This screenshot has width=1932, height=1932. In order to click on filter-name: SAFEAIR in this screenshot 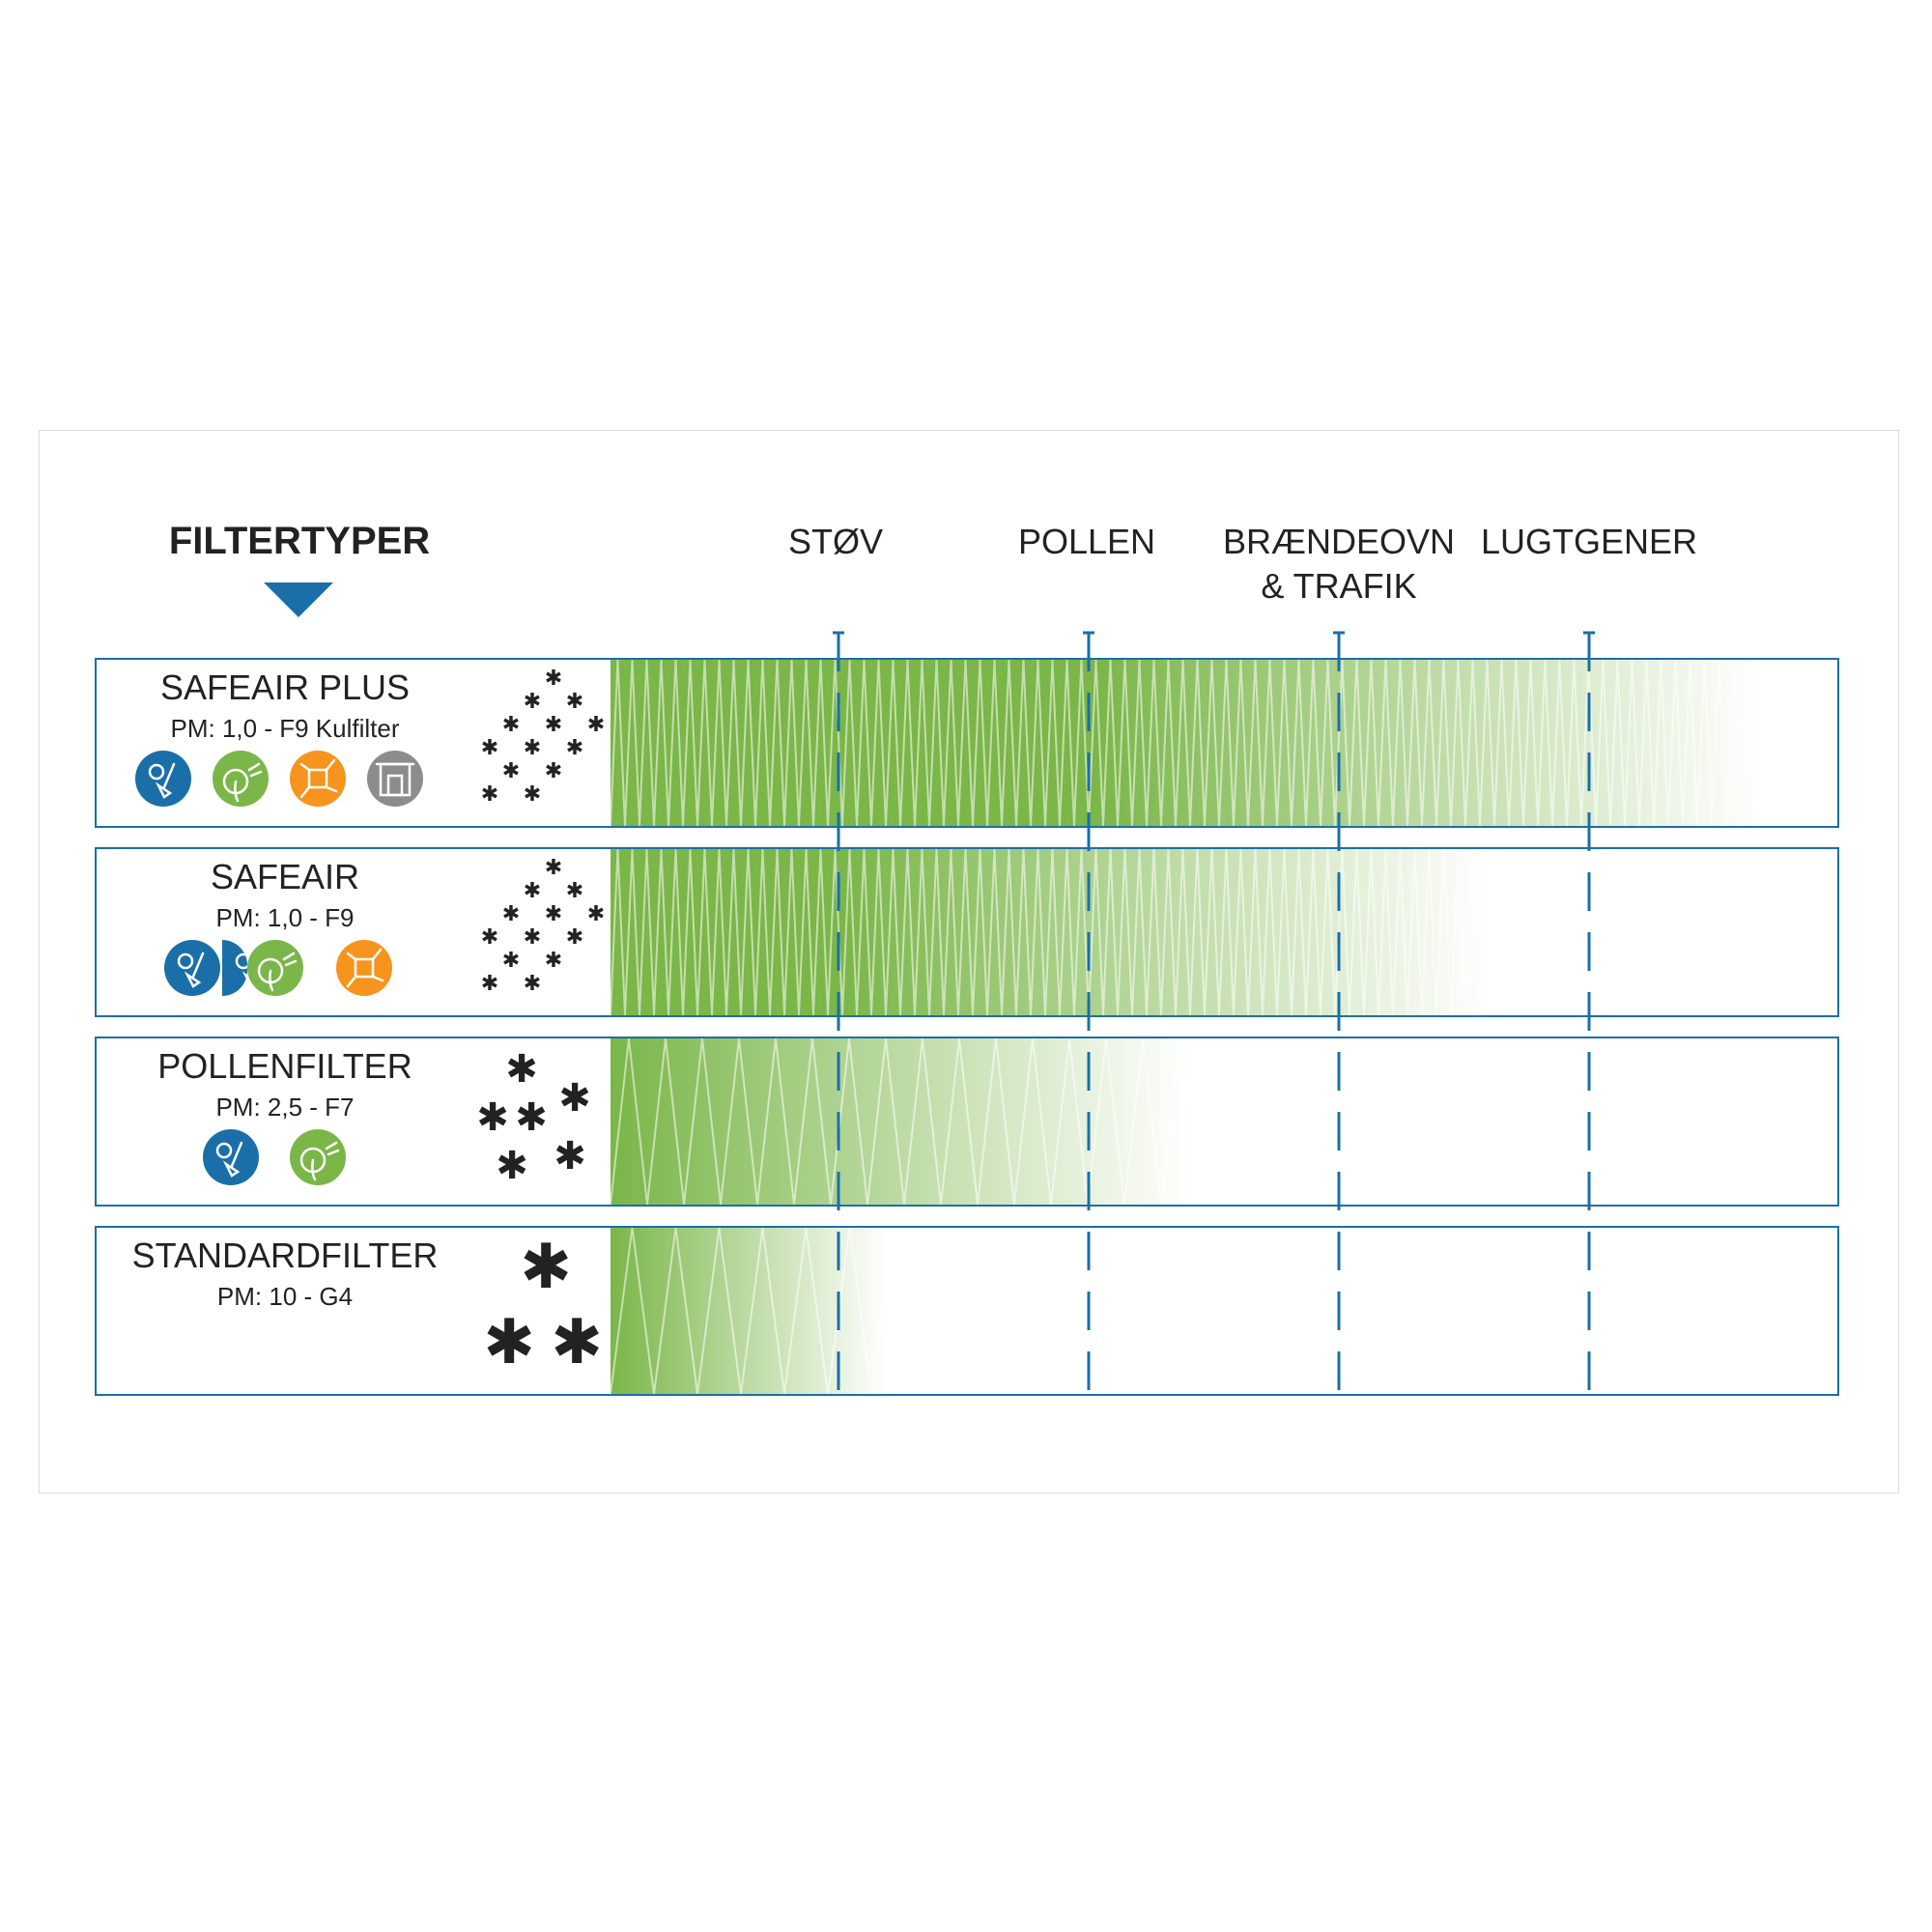, I will do `click(285, 876)`.